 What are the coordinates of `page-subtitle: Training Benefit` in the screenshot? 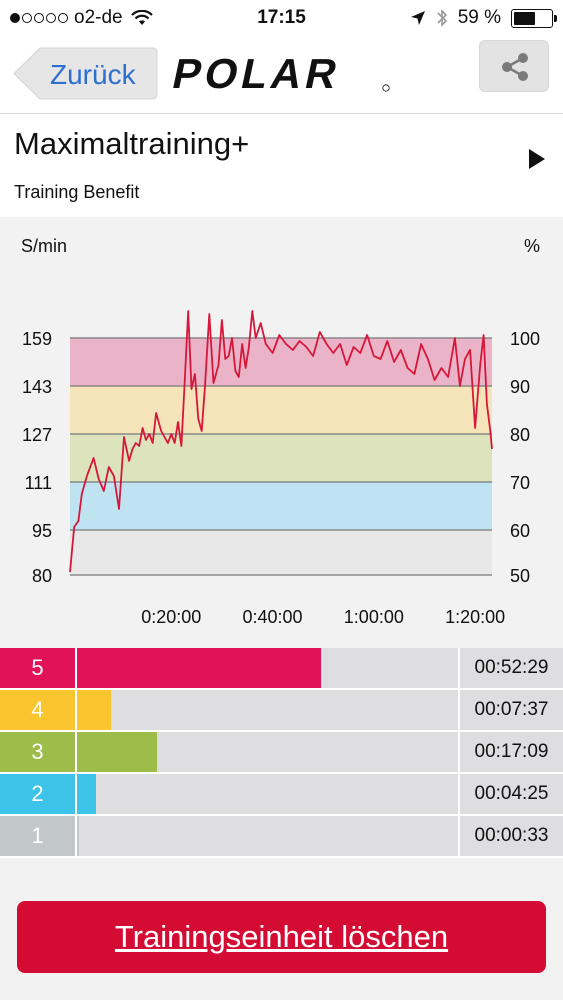 It's located at (77, 192).